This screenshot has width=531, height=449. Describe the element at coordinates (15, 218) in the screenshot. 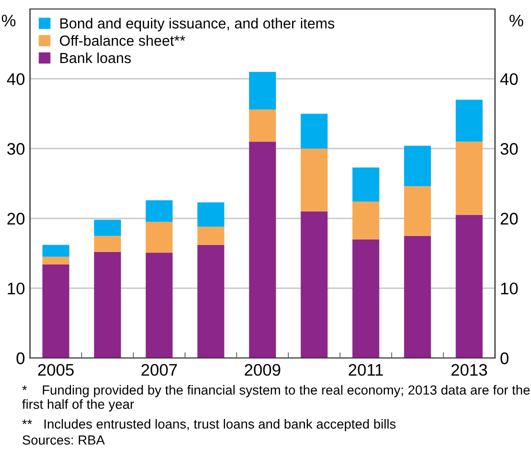

I see `y-tick-label: 20` at that location.